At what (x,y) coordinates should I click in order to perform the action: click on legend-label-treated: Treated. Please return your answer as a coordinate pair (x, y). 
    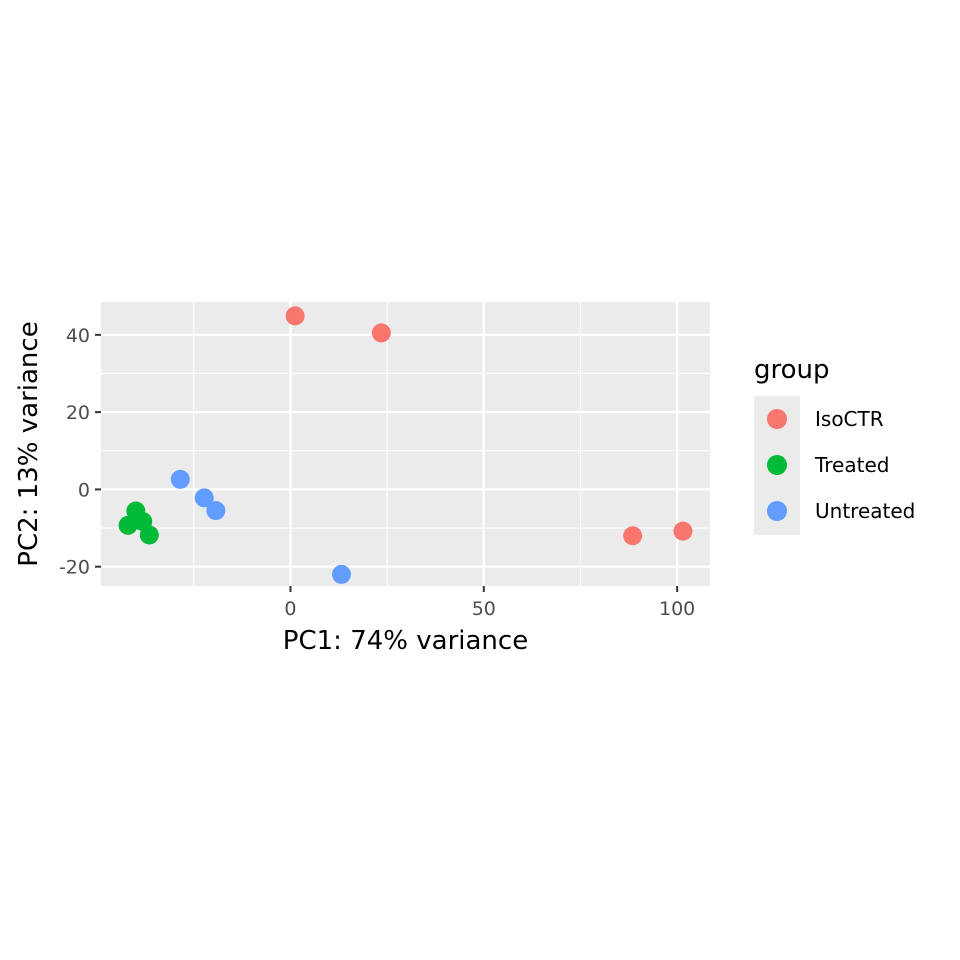
    Looking at the image, I should click on (851, 465).